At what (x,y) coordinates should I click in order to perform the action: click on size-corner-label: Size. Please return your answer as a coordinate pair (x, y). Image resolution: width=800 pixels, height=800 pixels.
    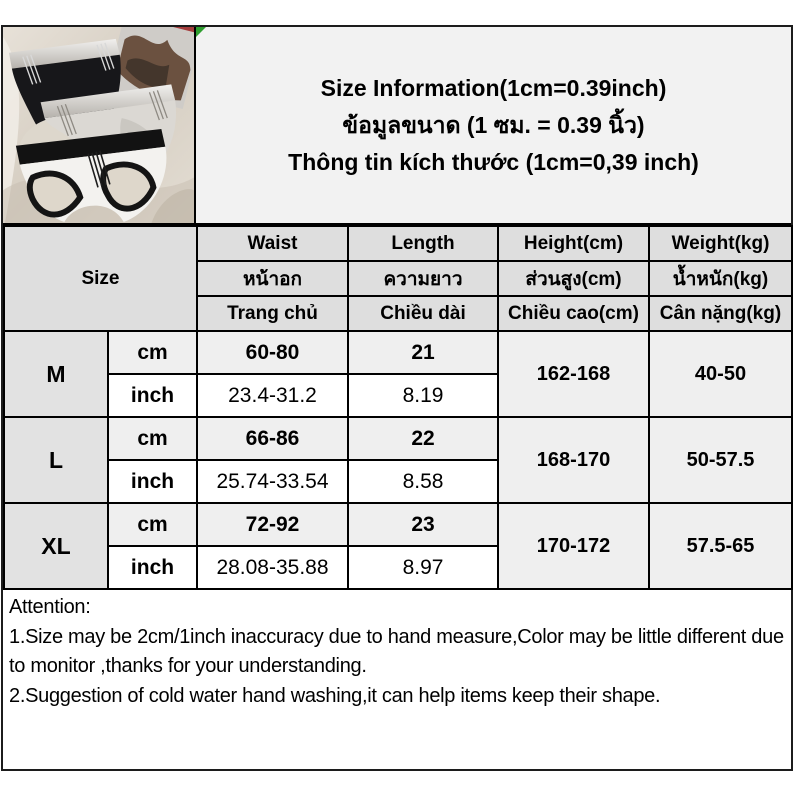
    Looking at the image, I should click on (100, 278).